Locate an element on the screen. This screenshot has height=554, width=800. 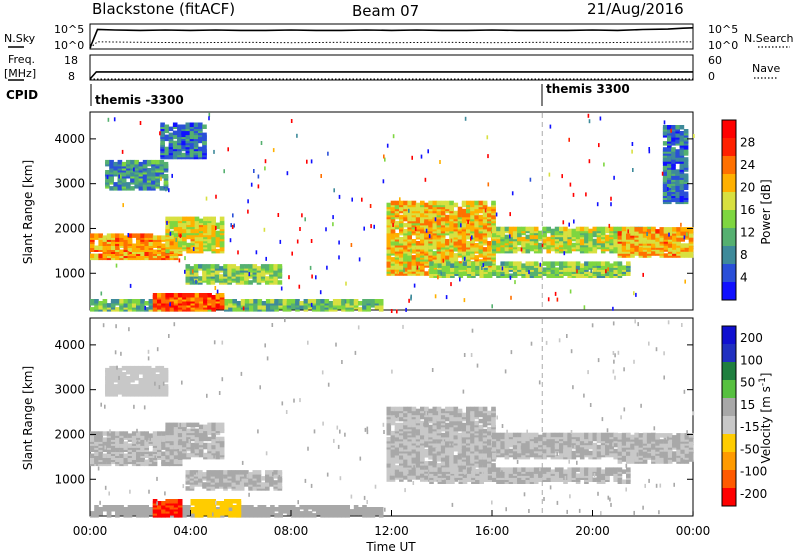
y-tick-label: 2000 is located at coordinates (69, 228).